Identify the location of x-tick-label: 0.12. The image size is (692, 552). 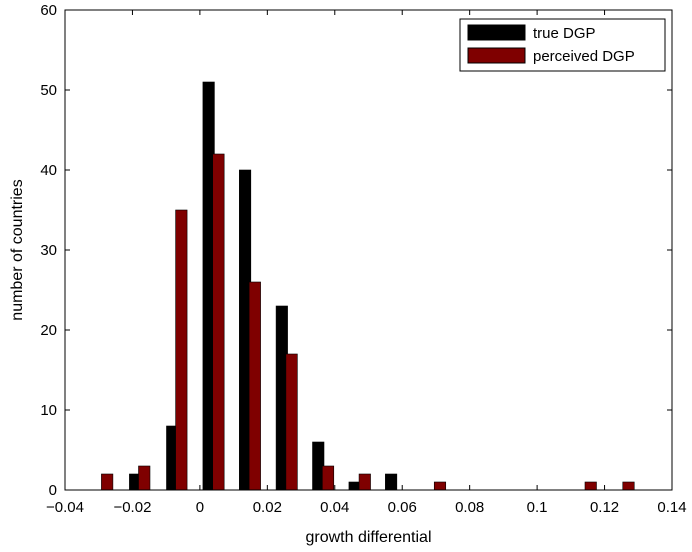
(604, 507).